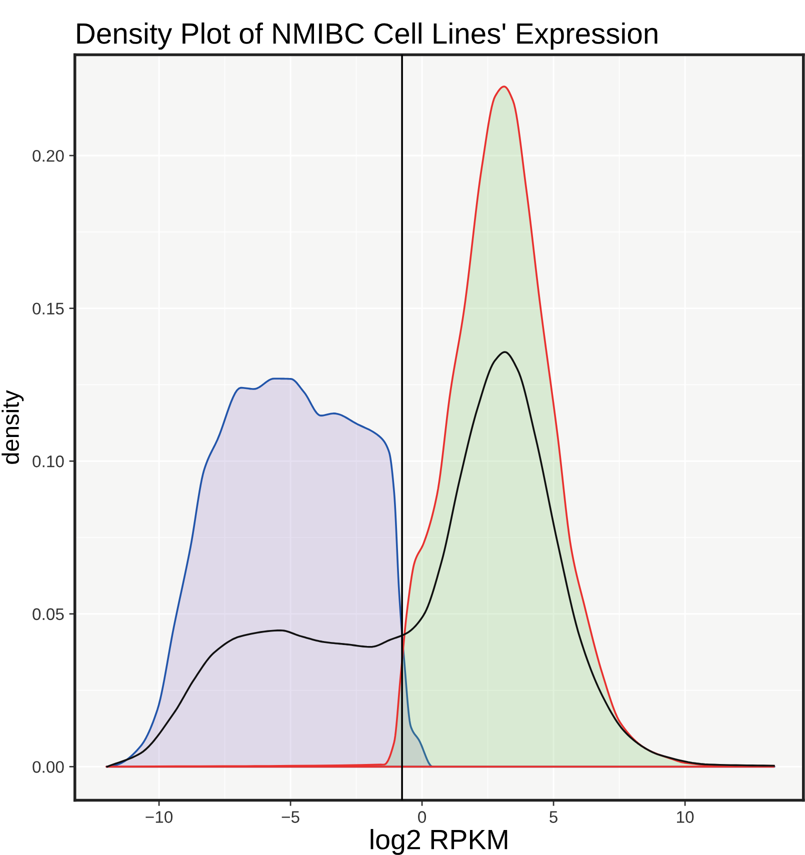 This screenshot has height=855, width=805. Describe the element at coordinates (685, 817) in the screenshot. I see `x-tick-label: 10` at that location.